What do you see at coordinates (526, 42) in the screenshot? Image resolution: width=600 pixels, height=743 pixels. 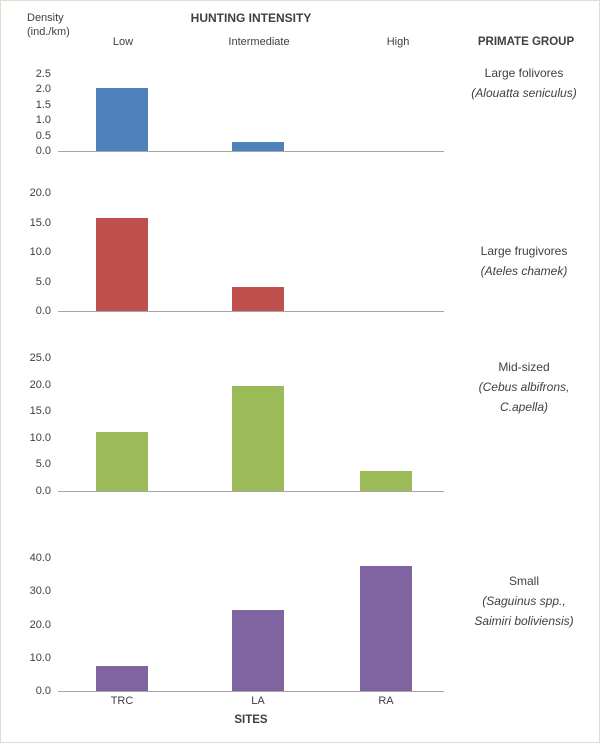 I see `primate-group-header: PRIMATE GROUP` at bounding box center [526, 42].